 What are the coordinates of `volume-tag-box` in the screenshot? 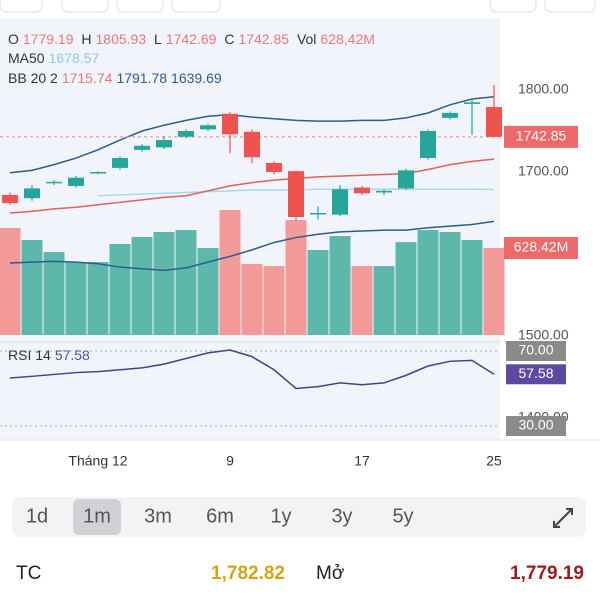 It's located at (541, 247).